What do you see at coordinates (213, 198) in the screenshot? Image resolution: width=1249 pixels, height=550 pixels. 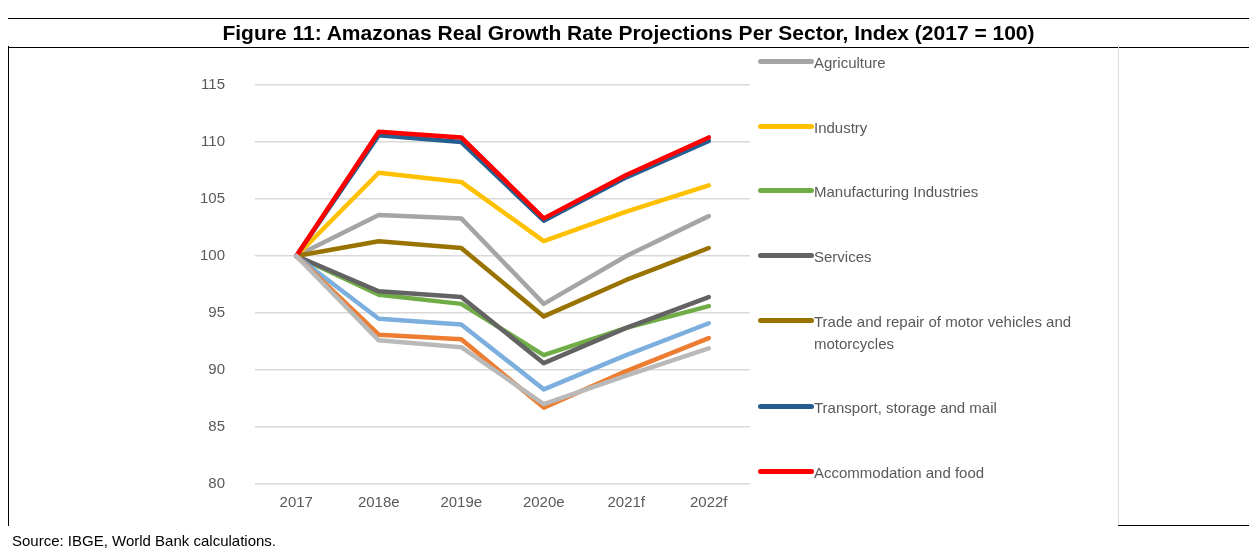 I see `y-tick-label: 105` at bounding box center [213, 198].